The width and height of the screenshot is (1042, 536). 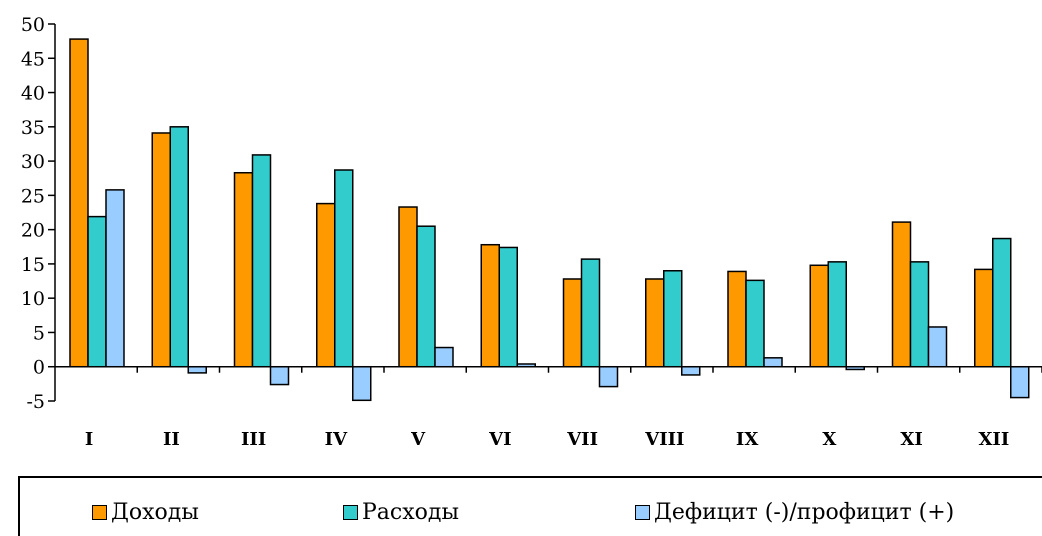 What do you see at coordinates (993, 439) in the screenshot?
I see `x-category-label: XII` at bounding box center [993, 439].